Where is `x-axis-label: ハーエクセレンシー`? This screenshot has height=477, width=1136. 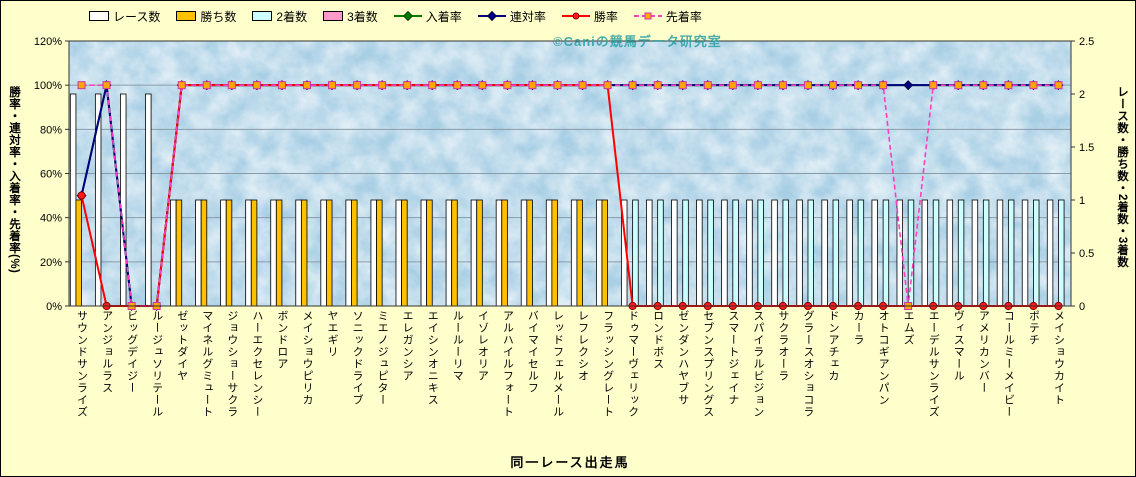 x-axis-label: ハーエクセレンシー is located at coordinates (256, 364).